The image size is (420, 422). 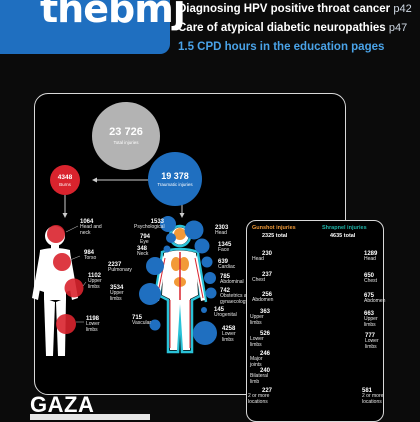 What do you see at coordinates (264, 354) in the screenshot?
I see `gunshot-major-joints-value: 246` at bounding box center [264, 354].